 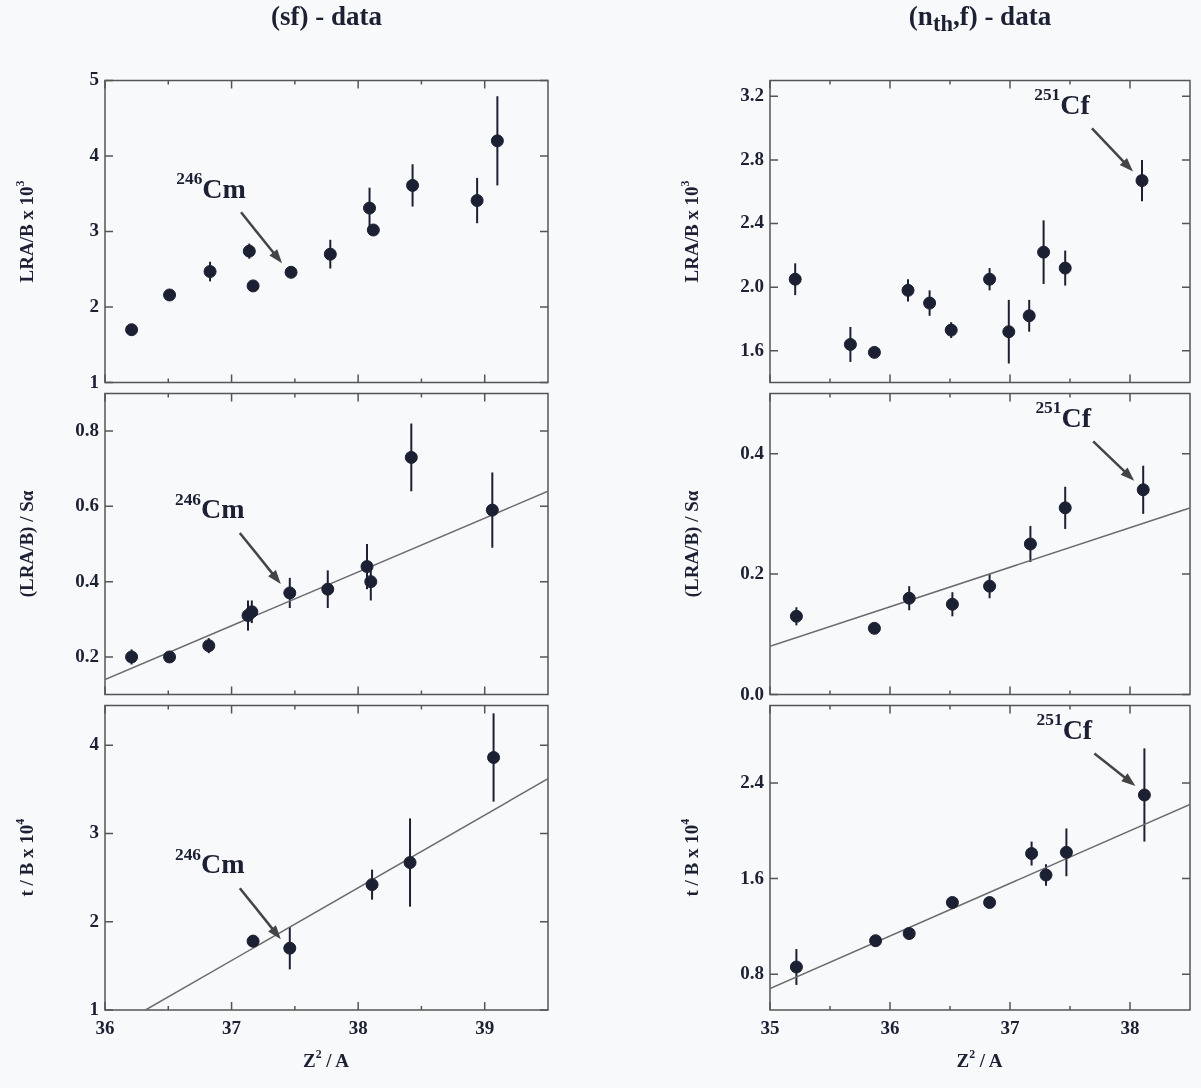 What do you see at coordinates (980, 19) in the screenshot?
I see `chart-title: (n$_{th}$,f) - data` at bounding box center [980, 19].